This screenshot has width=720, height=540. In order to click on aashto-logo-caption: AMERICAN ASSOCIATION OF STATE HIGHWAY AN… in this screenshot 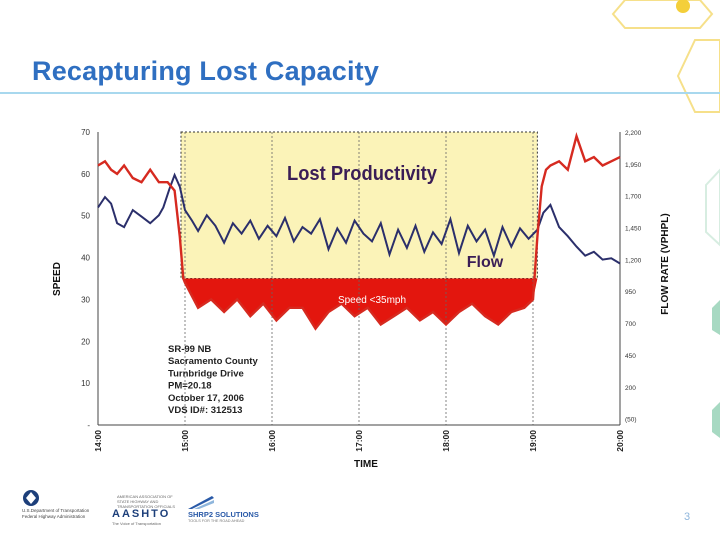, I will do `click(146, 501)`.